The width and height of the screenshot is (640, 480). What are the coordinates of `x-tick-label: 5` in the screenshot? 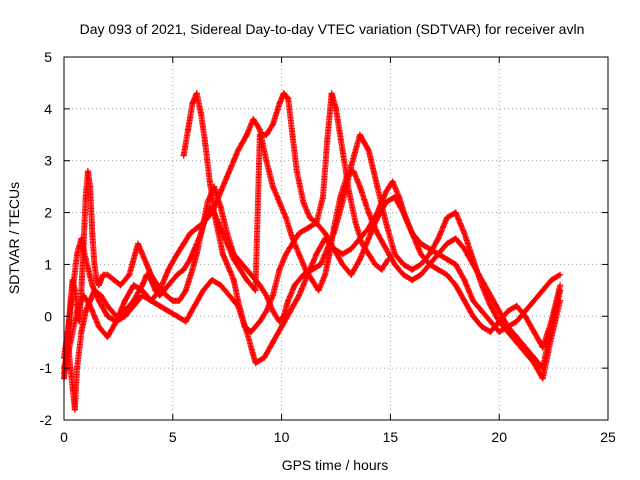 It's located at (173, 437).